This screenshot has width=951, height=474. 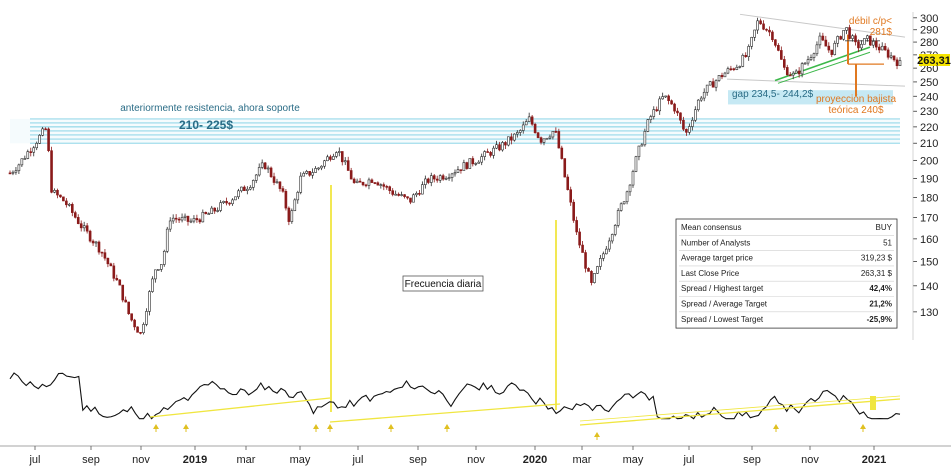 I want to click on channel-bottom-line, so click(x=816, y=82).